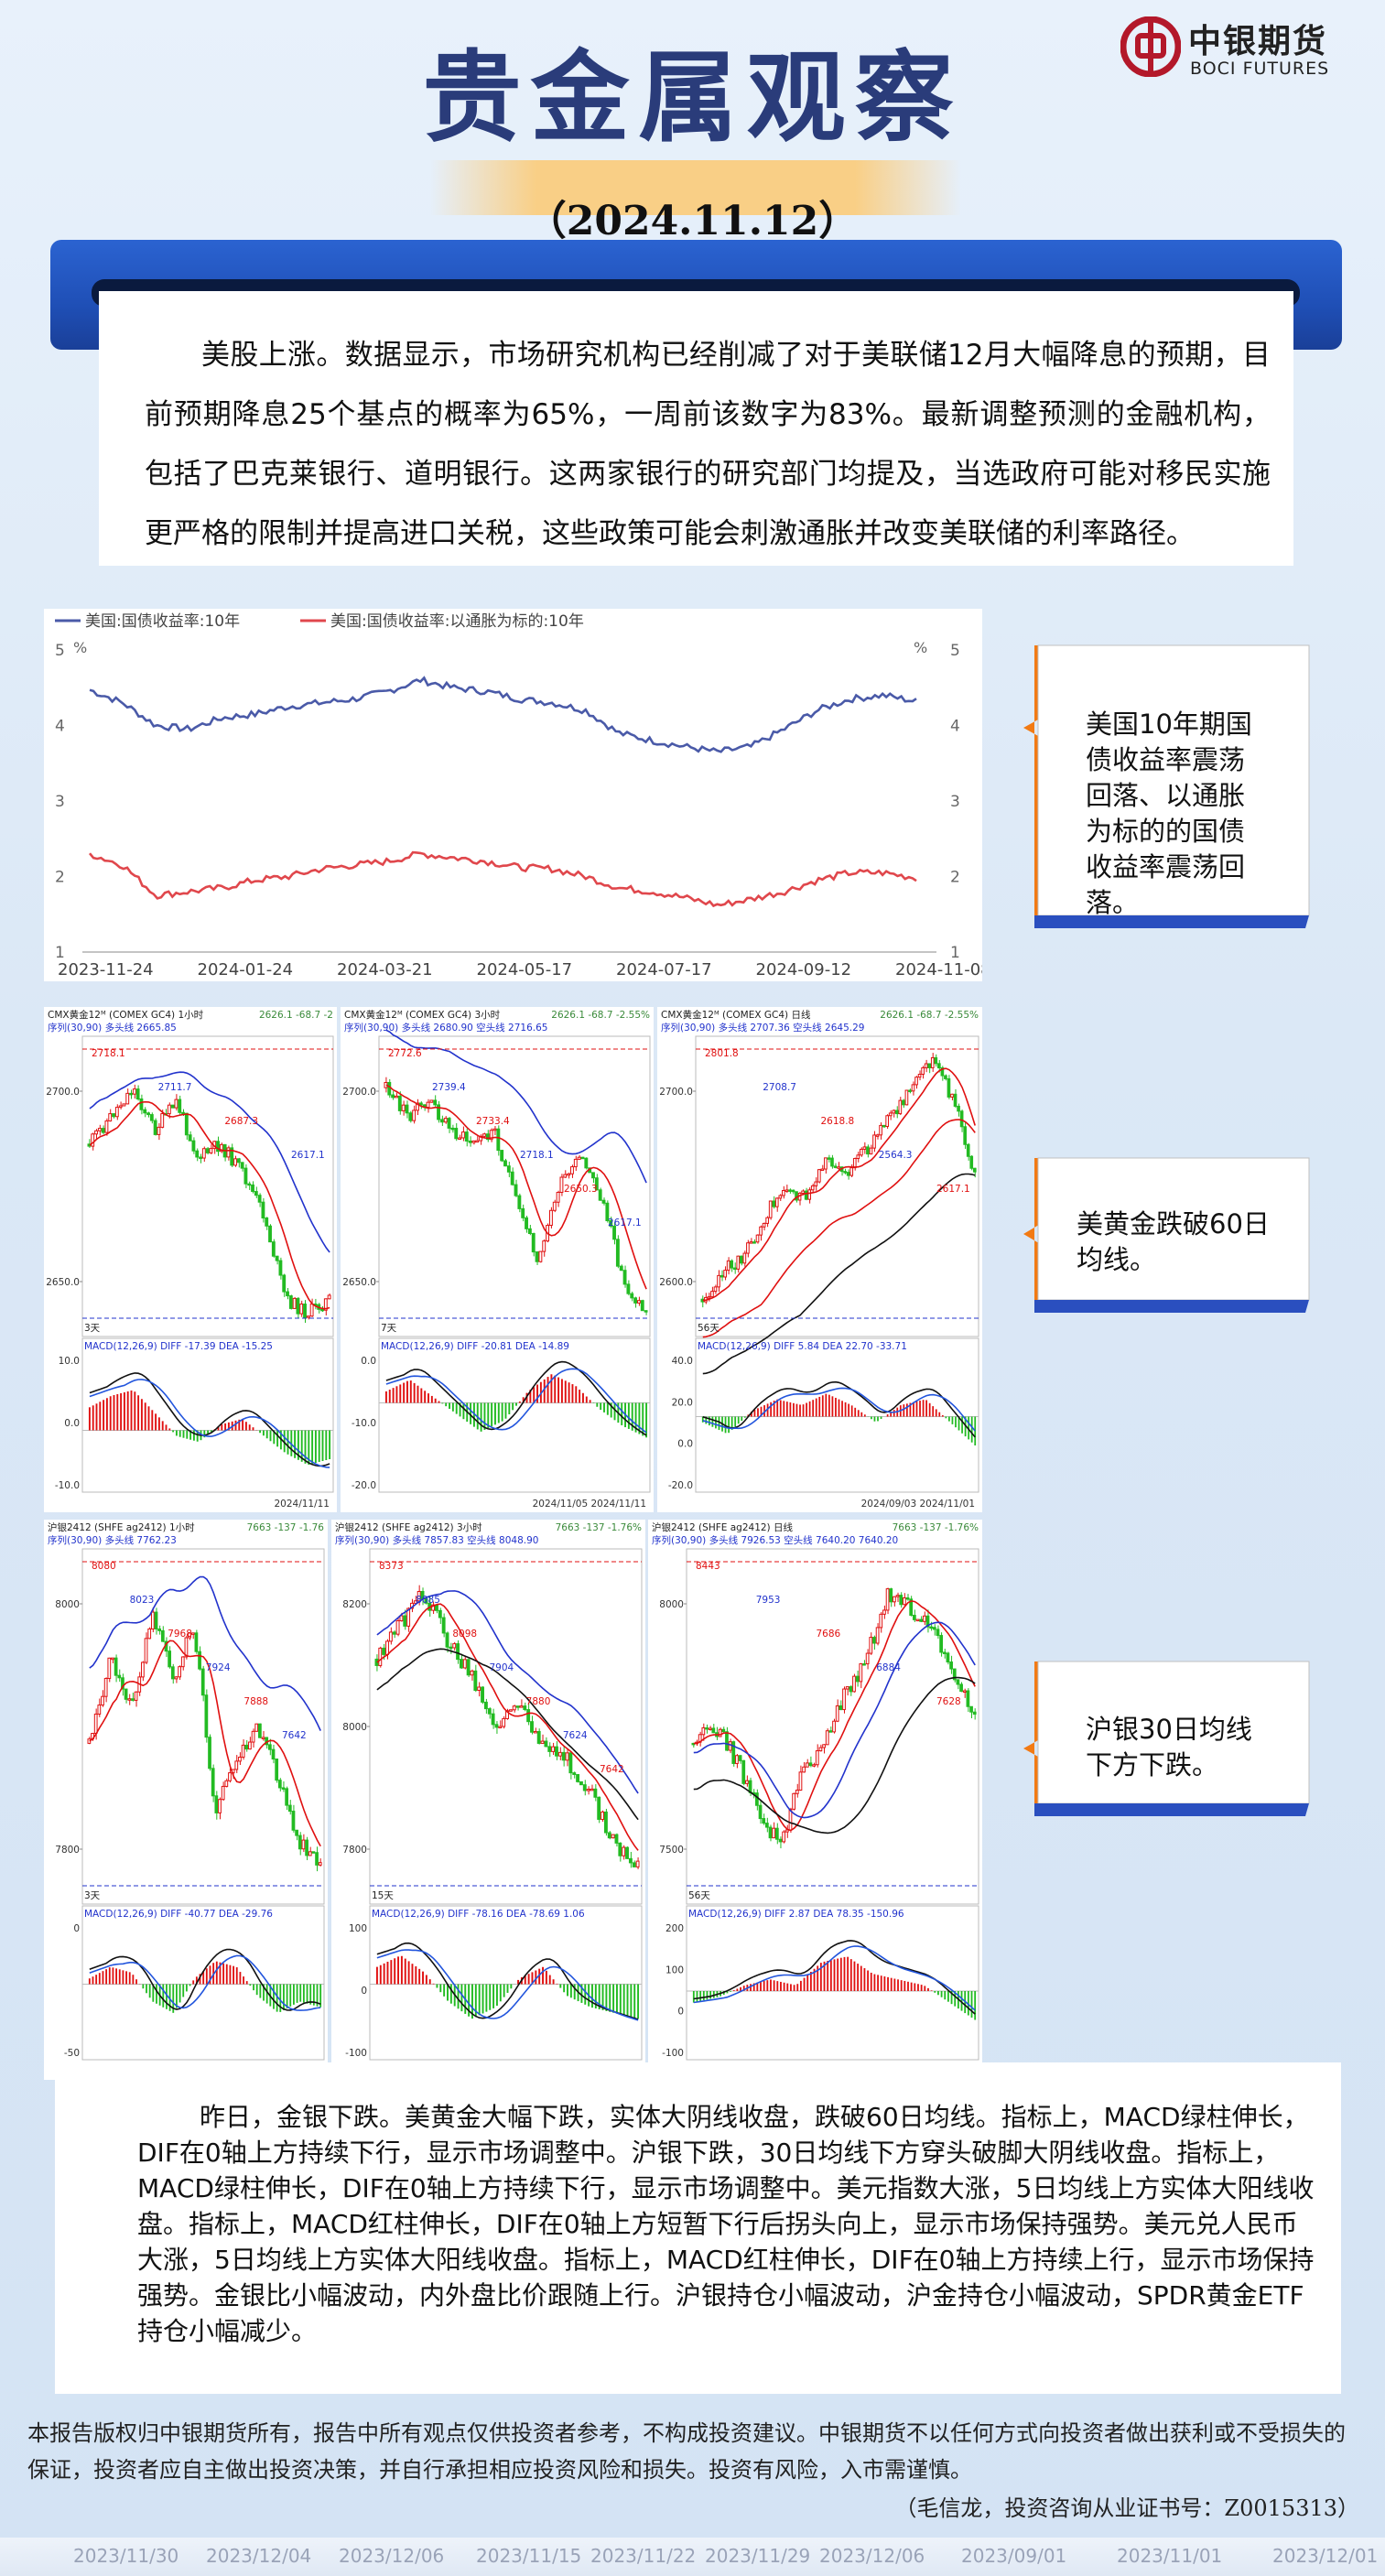 The image size is (1385, 2576). I want to click on macd-label: MACD(12,26,9) DIFF -17.39 DEA -15.25, so click(178, 1347).